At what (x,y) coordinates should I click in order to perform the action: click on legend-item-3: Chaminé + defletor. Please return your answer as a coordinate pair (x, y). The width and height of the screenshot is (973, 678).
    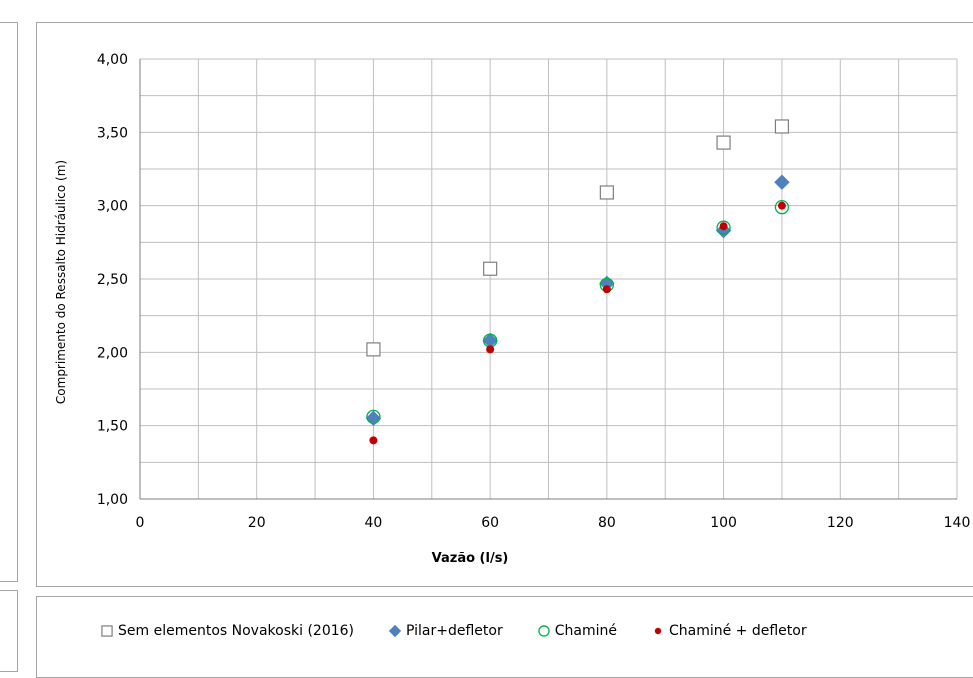
    Looking at the image, I should click on (729, 631).